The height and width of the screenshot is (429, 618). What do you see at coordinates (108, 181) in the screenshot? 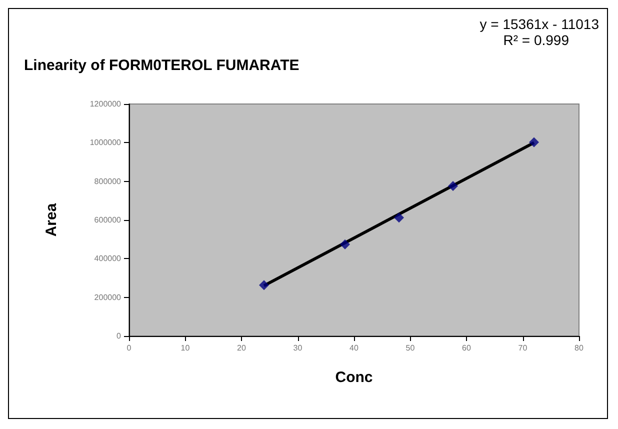
I see `y-tick-label: 800000` at bounding box center [108, 181].